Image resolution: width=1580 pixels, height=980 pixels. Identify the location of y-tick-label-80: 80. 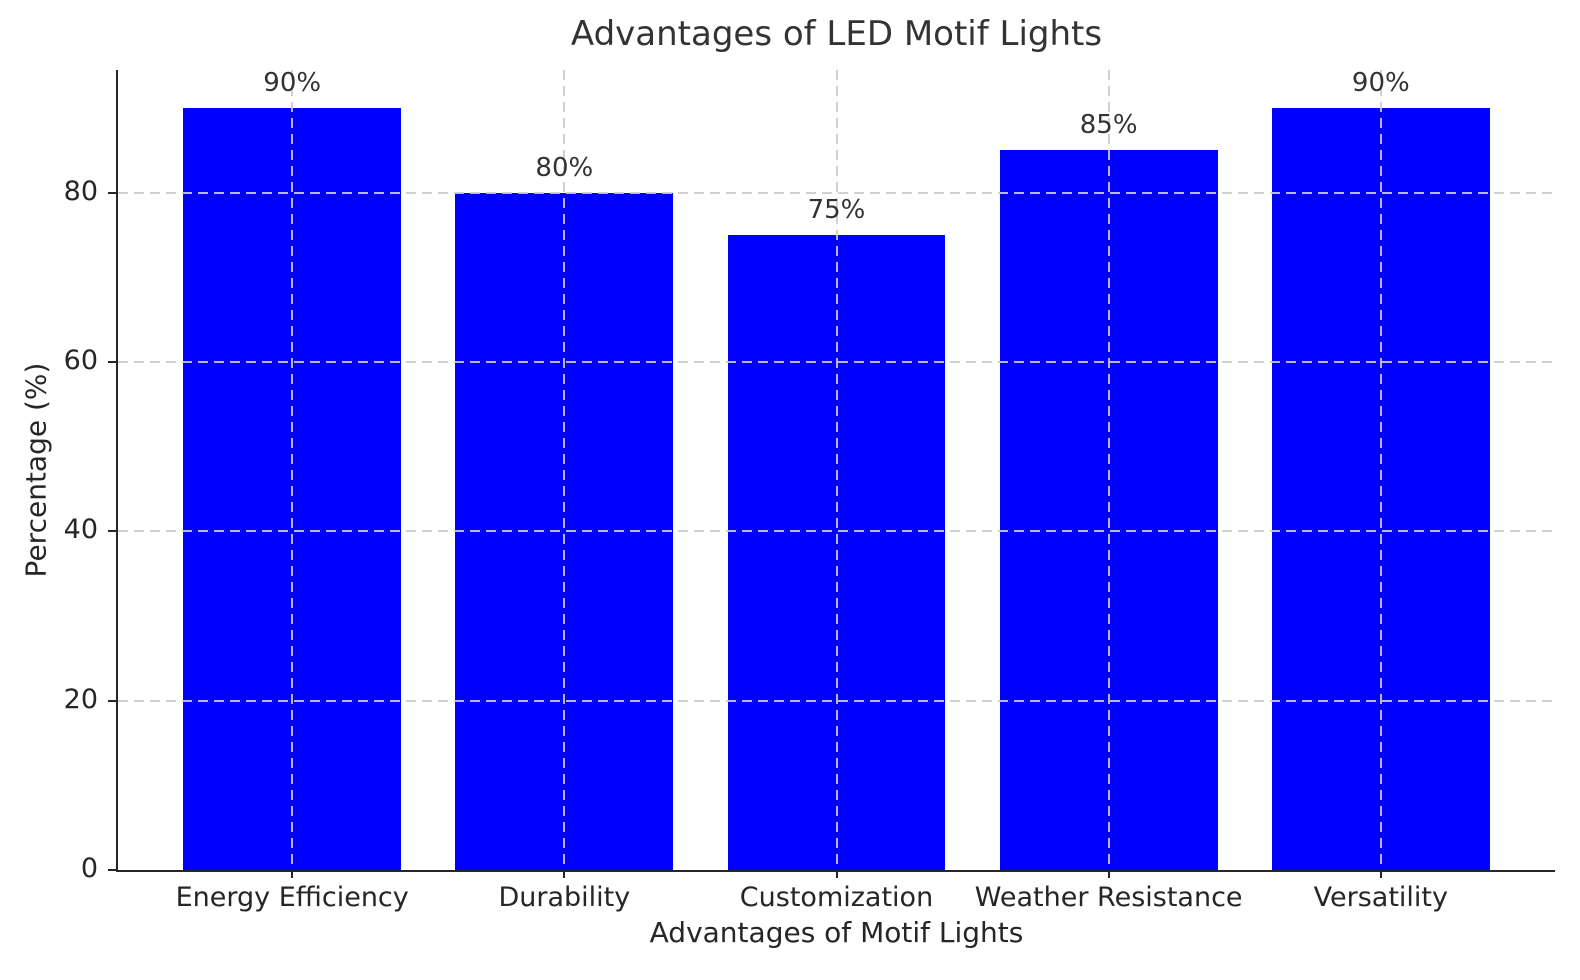
(80, 191).